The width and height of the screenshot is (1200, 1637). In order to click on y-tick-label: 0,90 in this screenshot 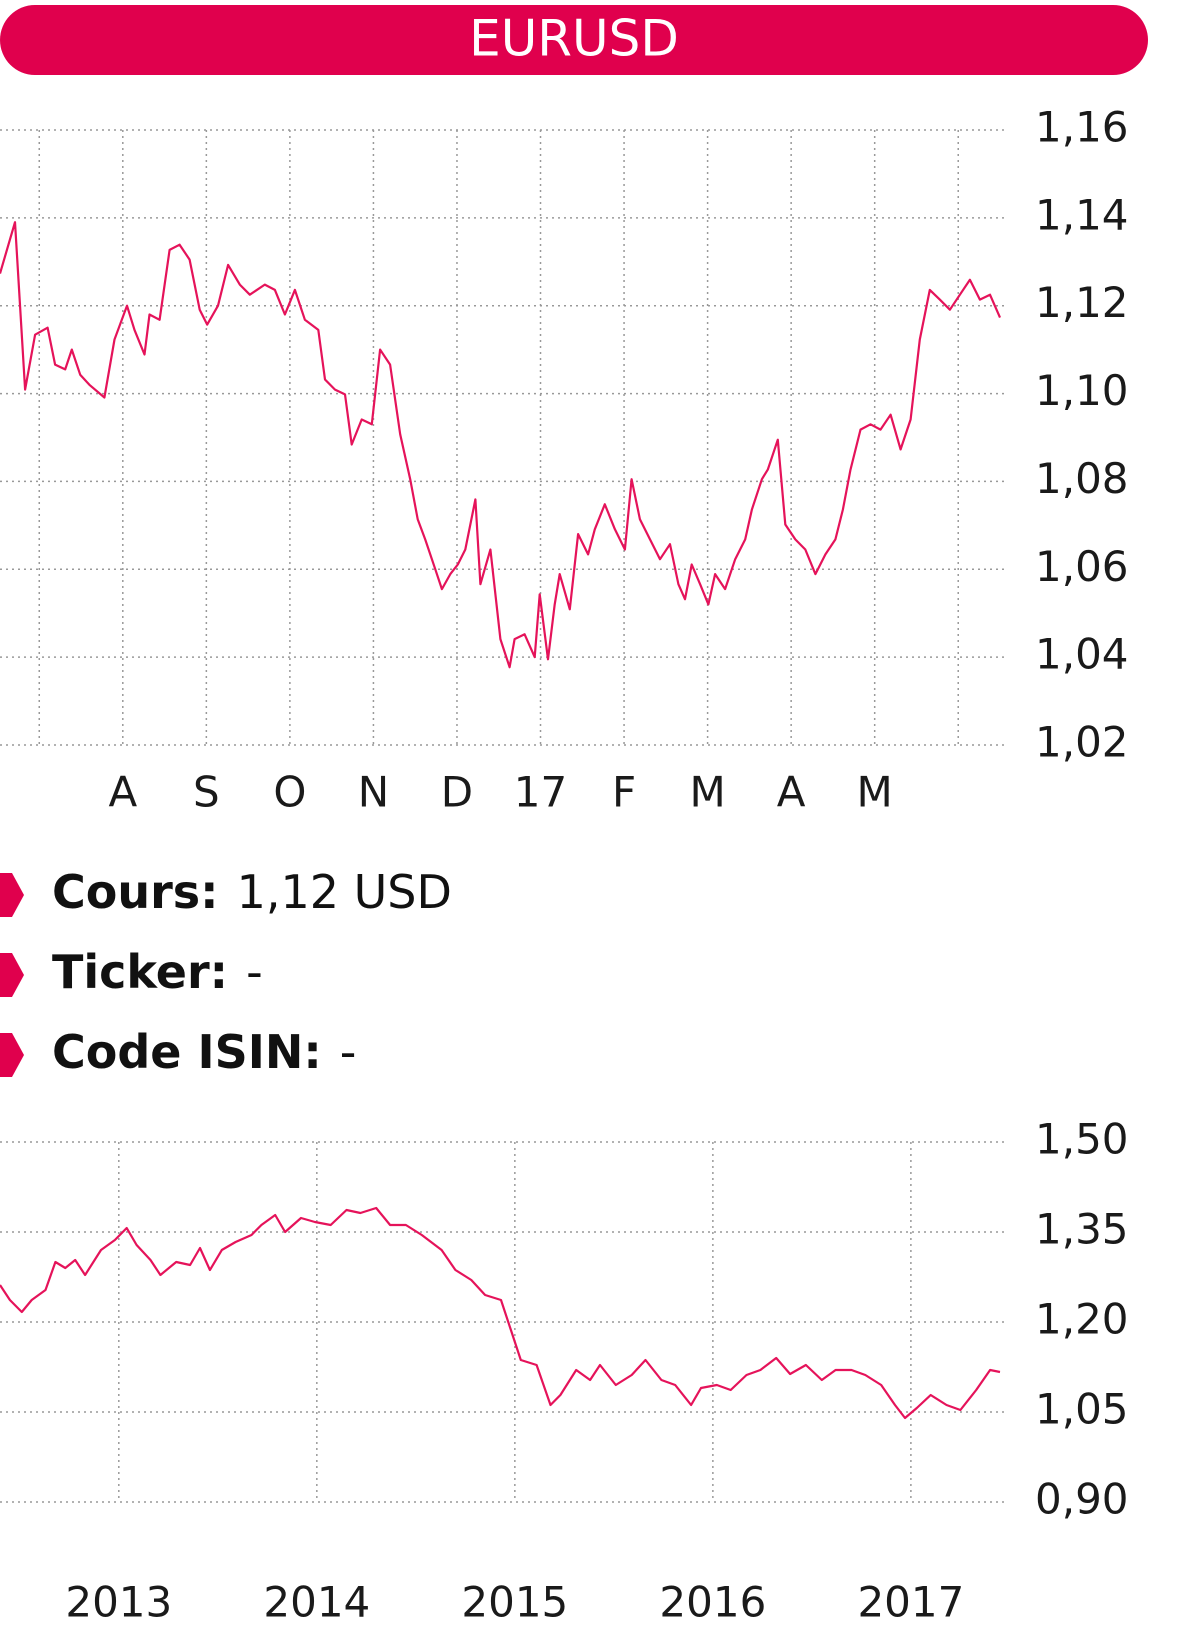, I will do `click(1082, 1499)`.